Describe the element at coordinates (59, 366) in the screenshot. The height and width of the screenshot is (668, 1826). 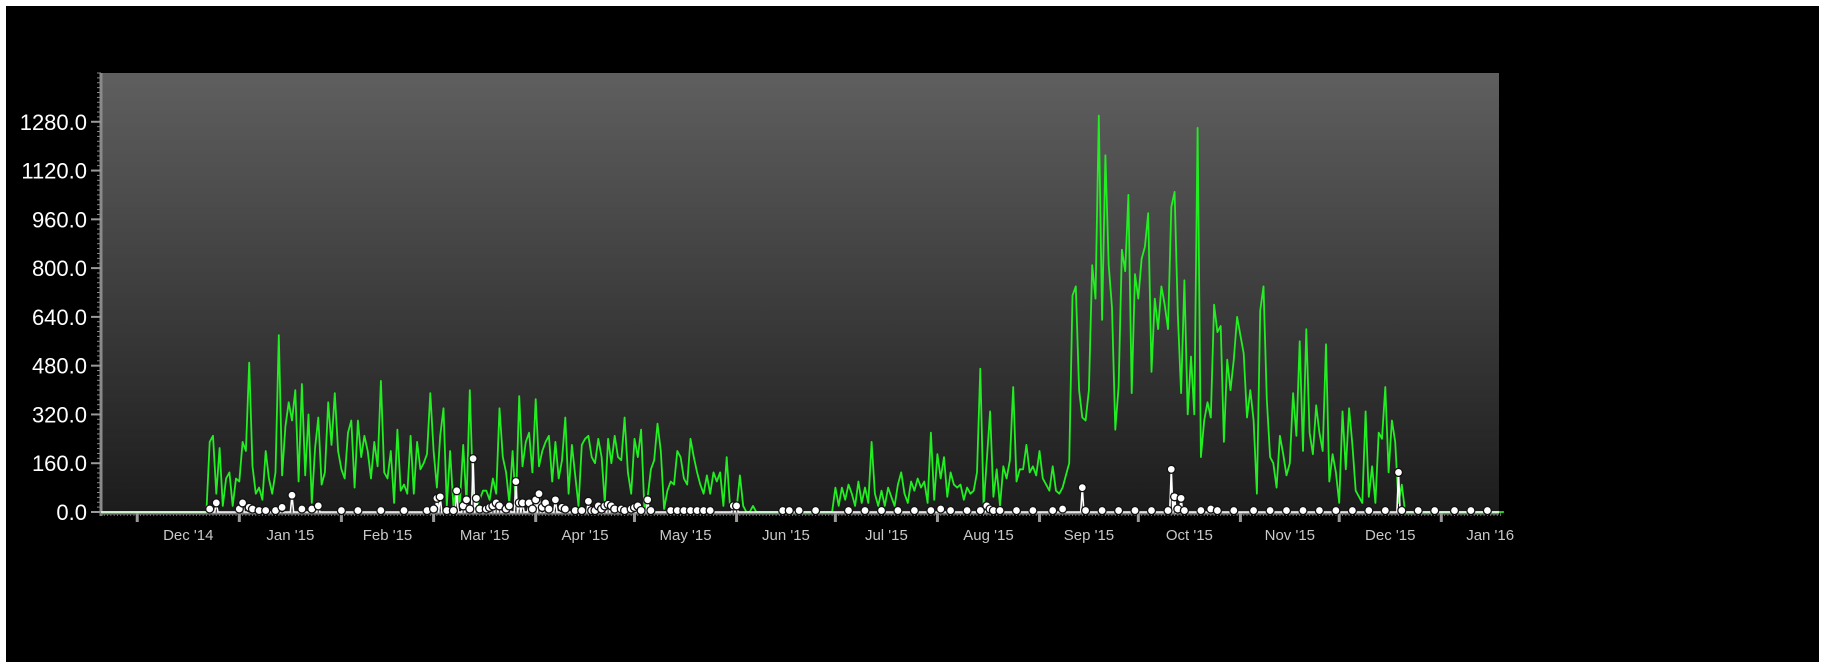
I see `y-tick-label: 480.0` at that location.